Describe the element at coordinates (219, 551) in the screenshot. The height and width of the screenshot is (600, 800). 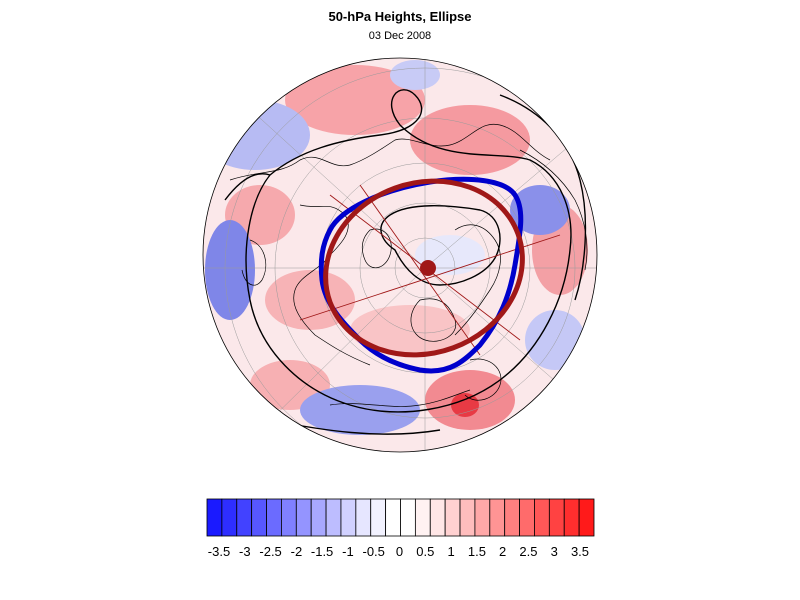
I see `colorbar-tick-label: -3.5` at that location.